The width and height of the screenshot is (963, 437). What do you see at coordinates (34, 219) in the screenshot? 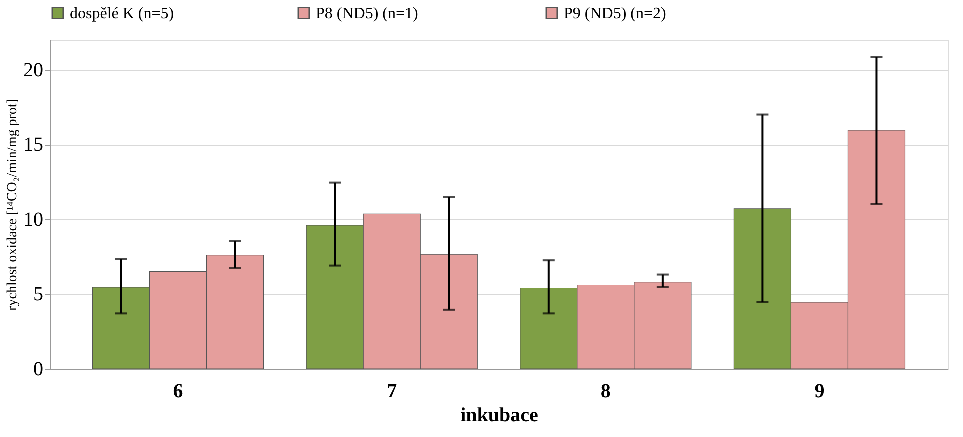
I see `y-tick-label: 10` at bounding box center [34, 219].